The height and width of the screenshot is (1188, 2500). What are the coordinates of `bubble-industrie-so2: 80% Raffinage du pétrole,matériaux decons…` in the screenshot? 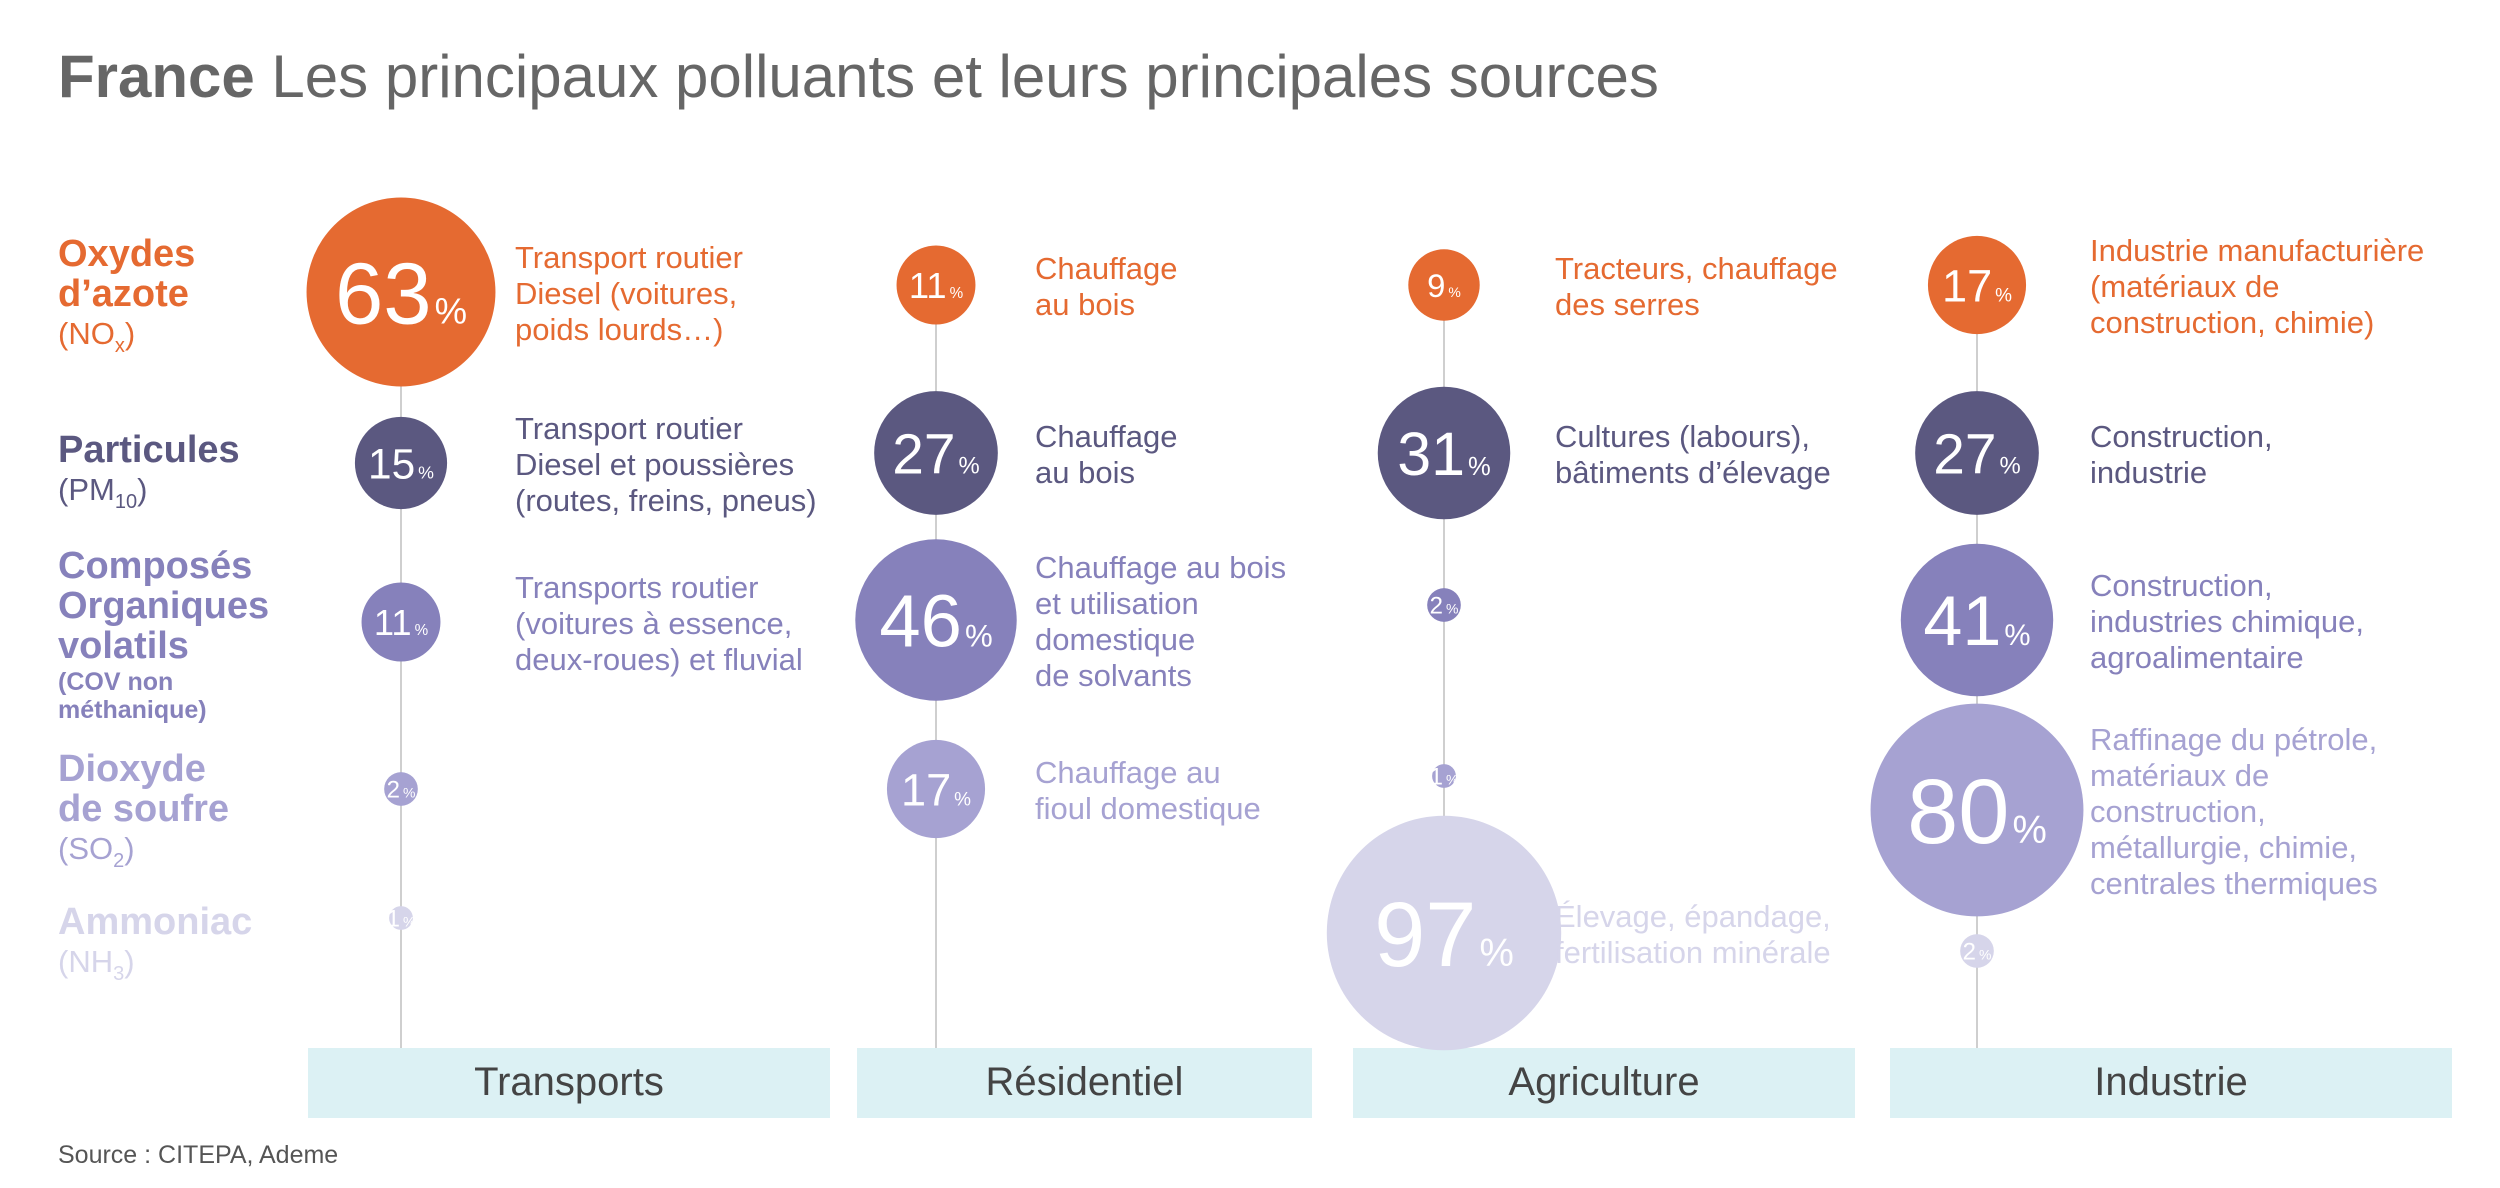 It's located at (2124, 810).